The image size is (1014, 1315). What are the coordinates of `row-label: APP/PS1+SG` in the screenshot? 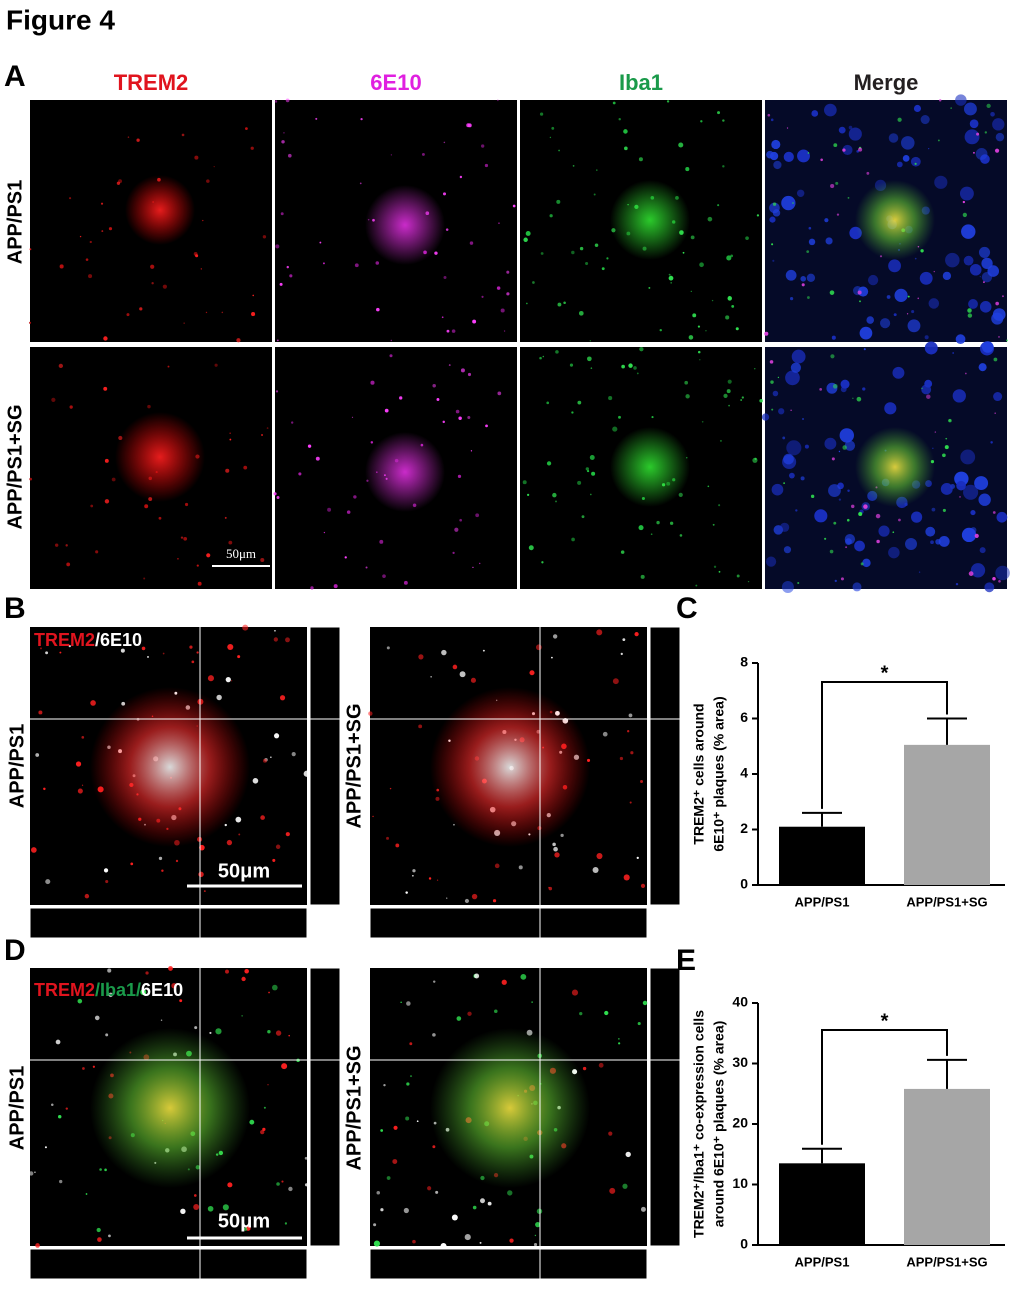 It's located at (354, 1107).